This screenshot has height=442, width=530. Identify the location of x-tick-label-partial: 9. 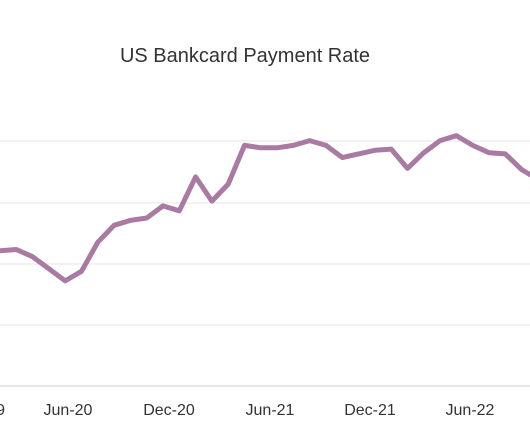
(2, 410).